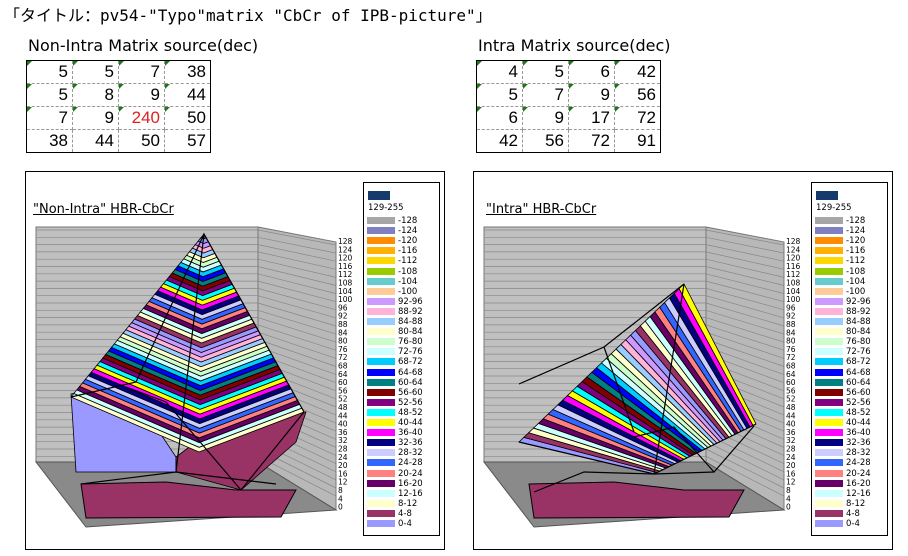 The image size is (908, 556). What do you see at coordinates (791, 407) in the screenshot?
I see `z-tick-label: 48` at bounding box center [791, 407].